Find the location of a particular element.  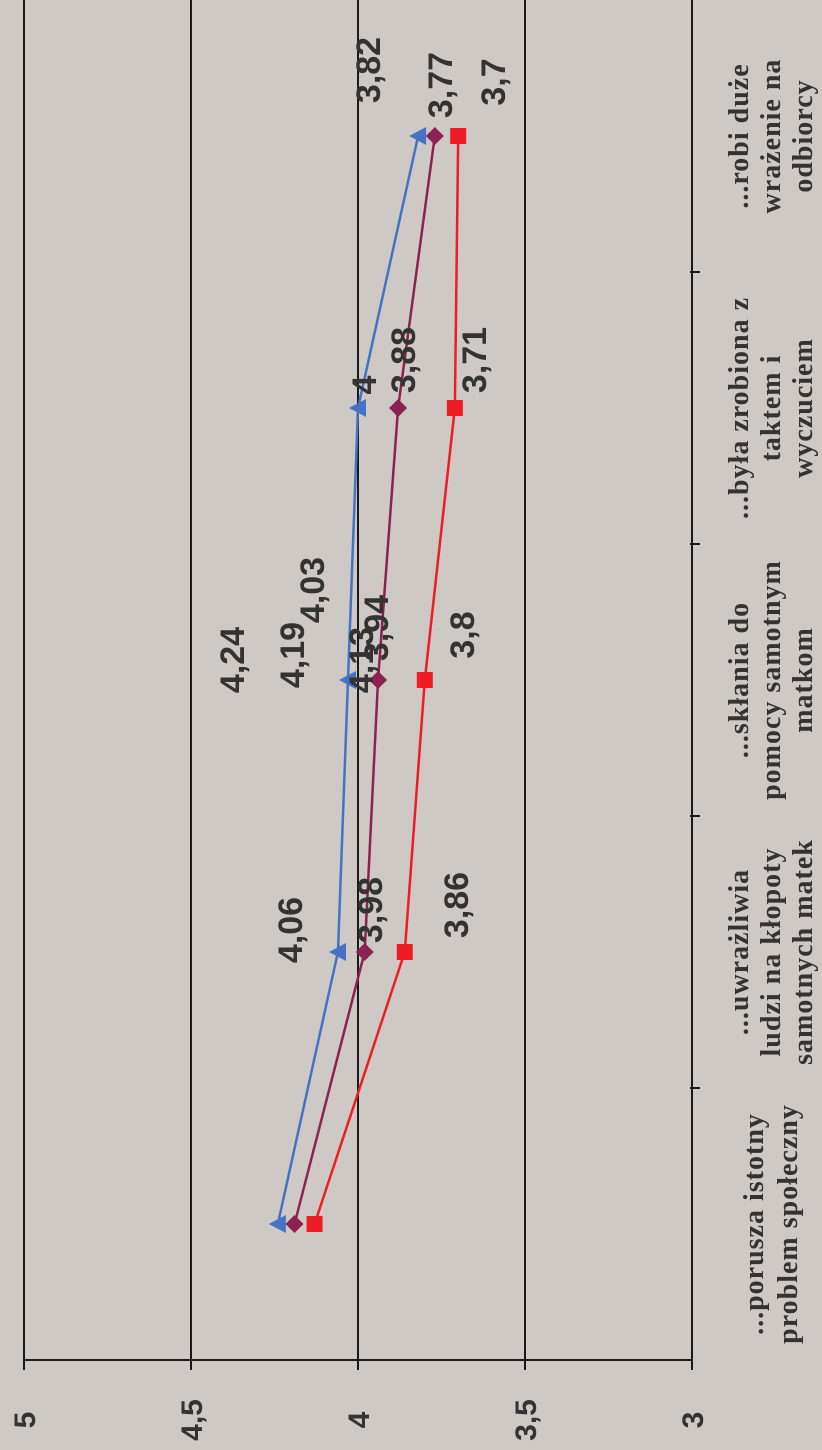

category-label: ...była zrobiona z is located at coordinates (739, 408).